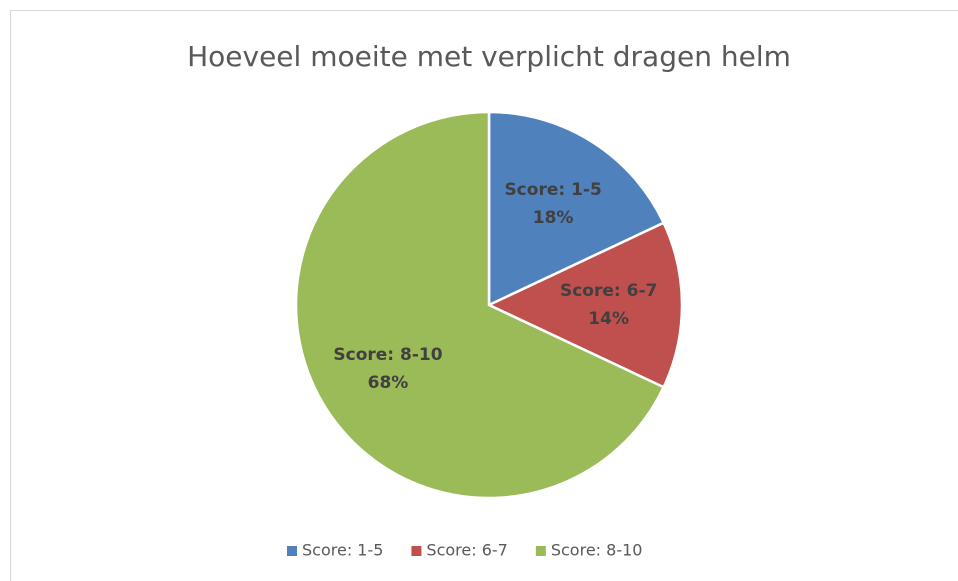  I want to click on legend-label: Score: 8-10, so click(597, 550).